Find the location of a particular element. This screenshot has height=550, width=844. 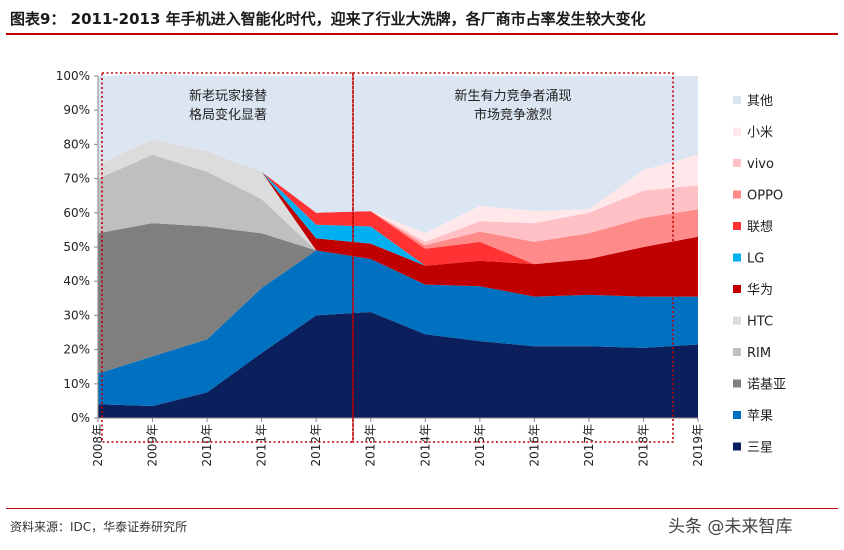

legend-label: 联想 is located at coordinates (760, 227).